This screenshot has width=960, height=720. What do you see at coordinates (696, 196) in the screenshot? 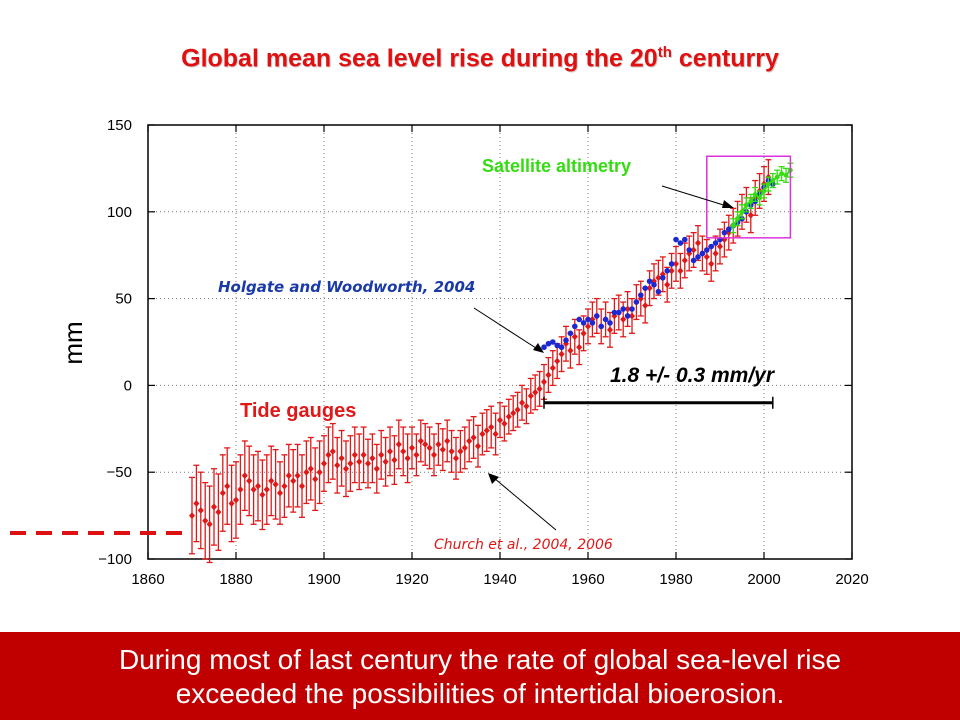
I see `satellite-arrow-line` at bounding box center [696, 196].